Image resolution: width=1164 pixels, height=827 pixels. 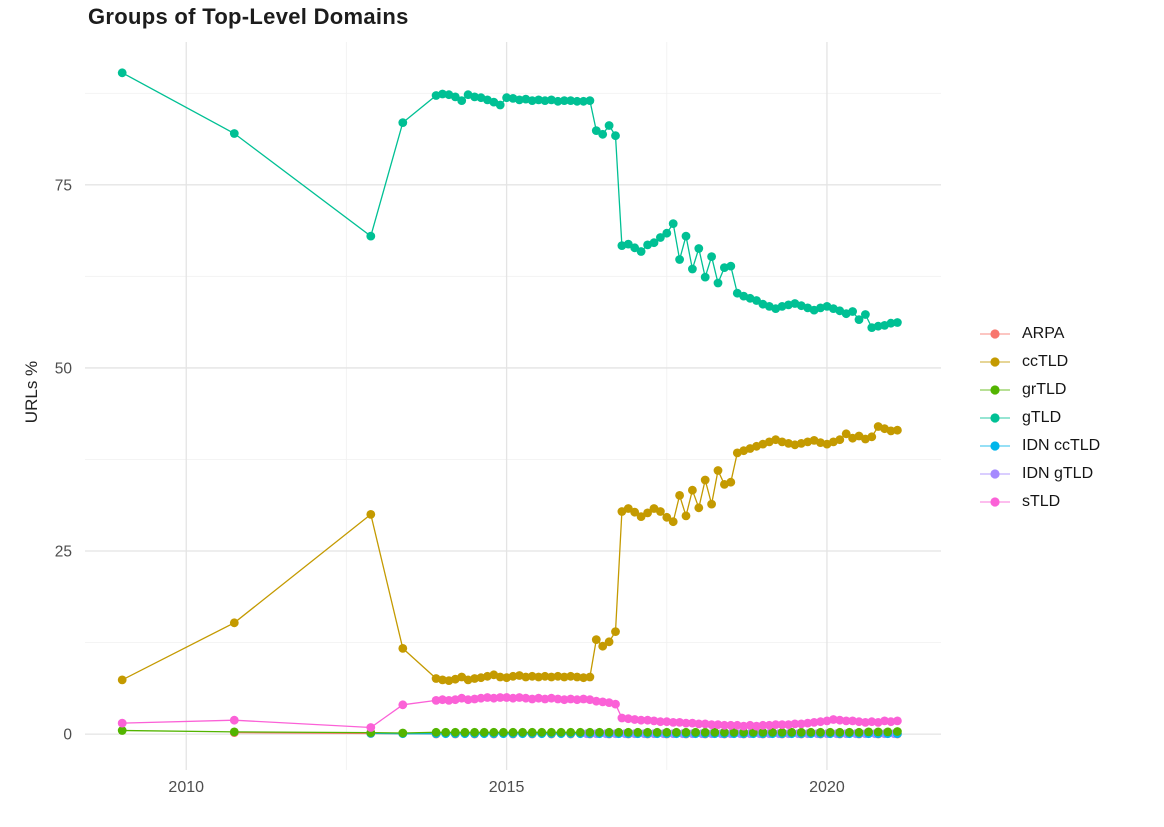 I want to click on chart-title: Groups of Top-Level Domains, so click(x=248, y=16).